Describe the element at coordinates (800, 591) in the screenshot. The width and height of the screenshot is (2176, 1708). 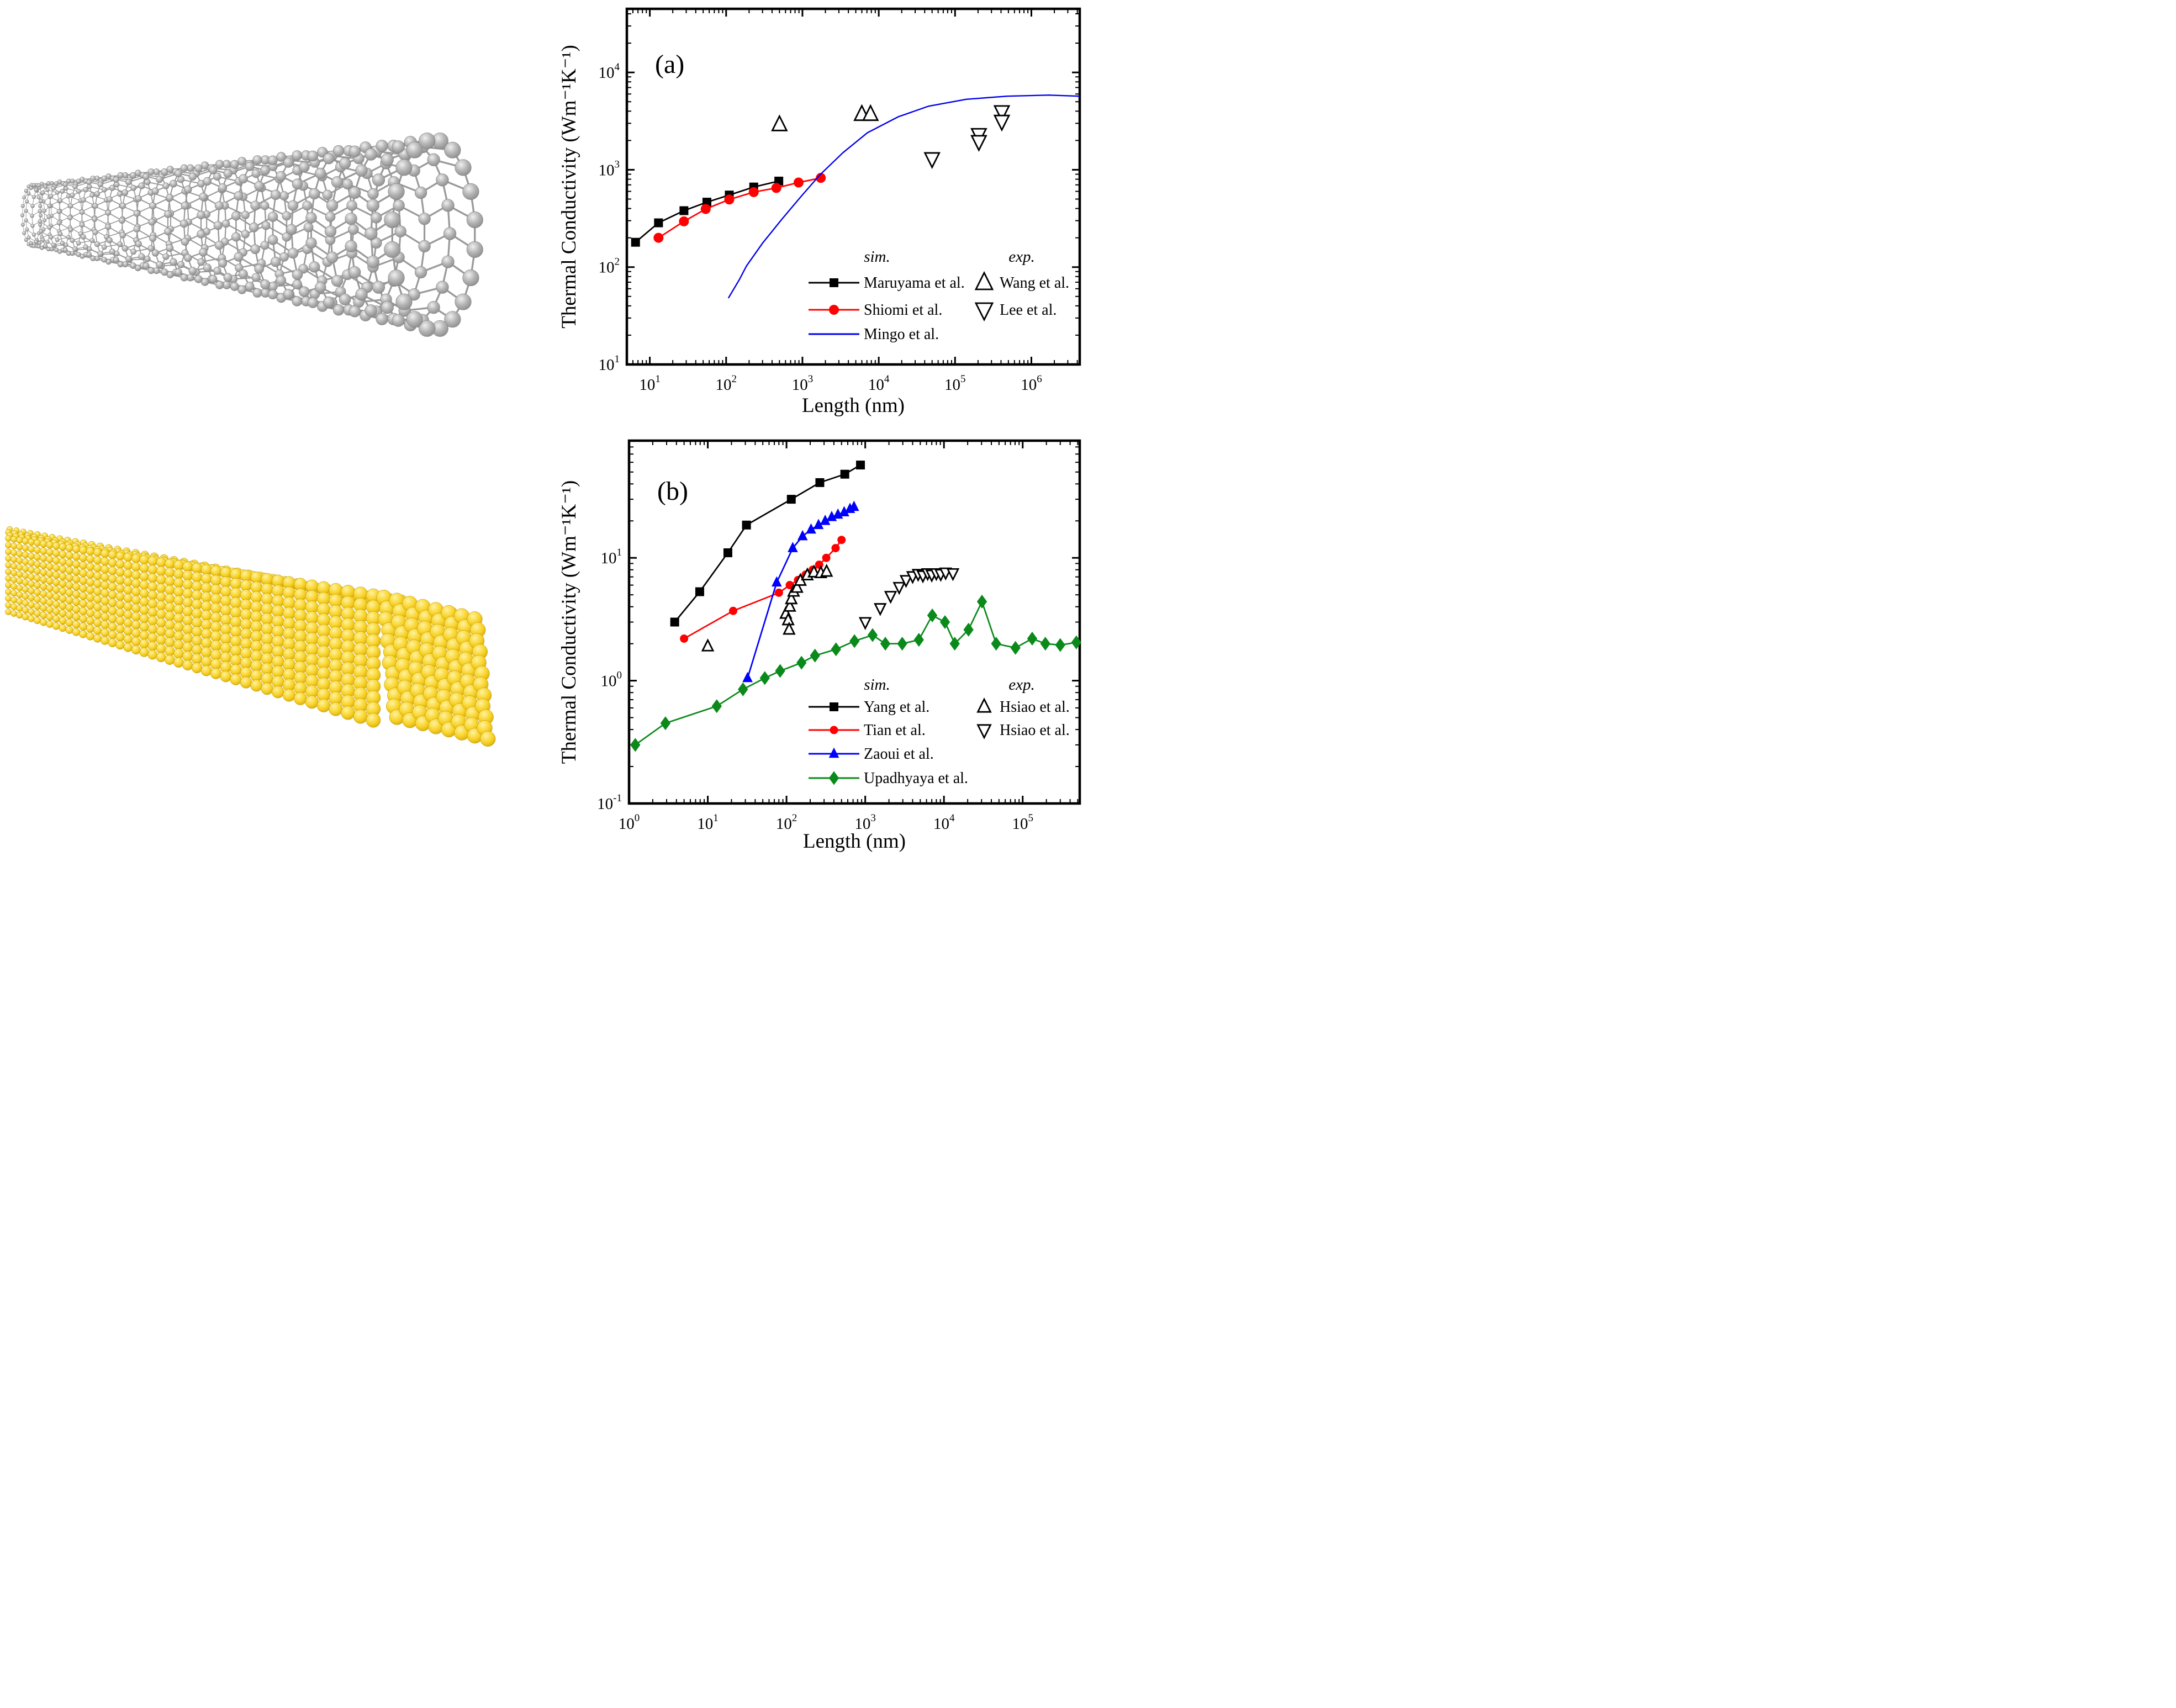
I see `series-zaoui` at that location.